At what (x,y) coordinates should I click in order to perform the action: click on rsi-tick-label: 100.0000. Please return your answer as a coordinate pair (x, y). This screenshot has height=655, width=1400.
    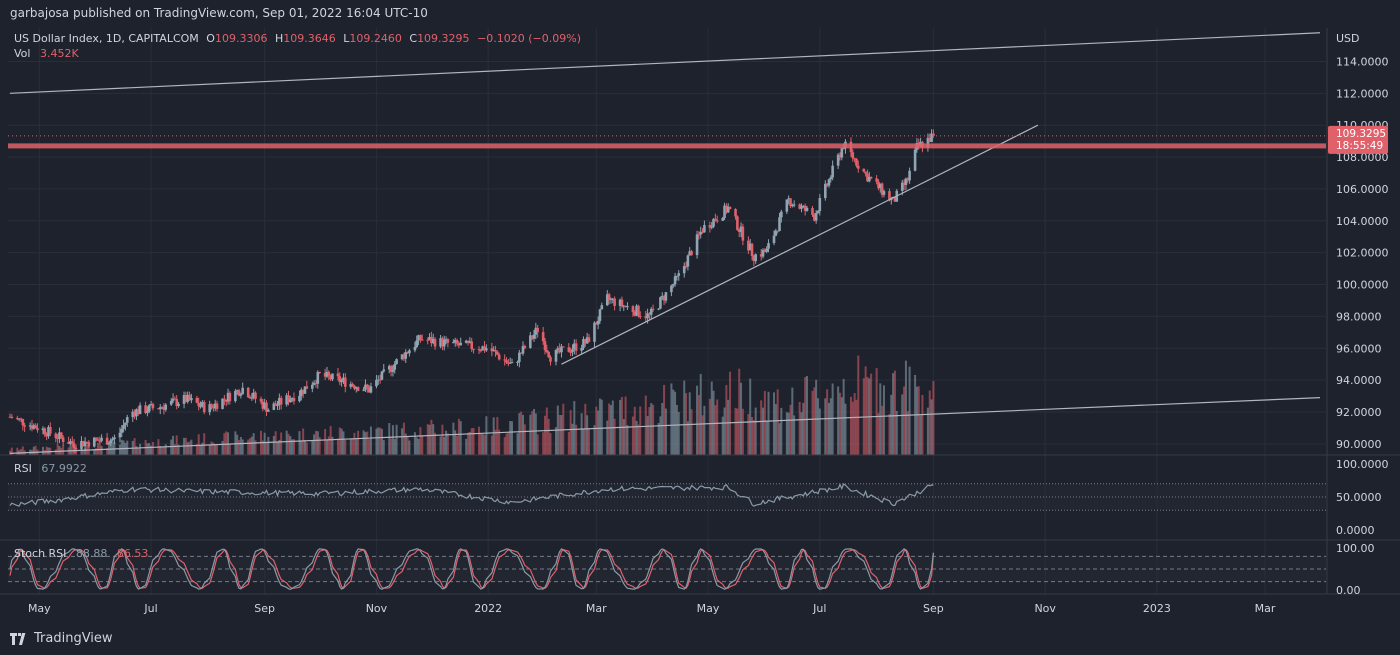
    Looking at the image, I should click on (1362, 464).